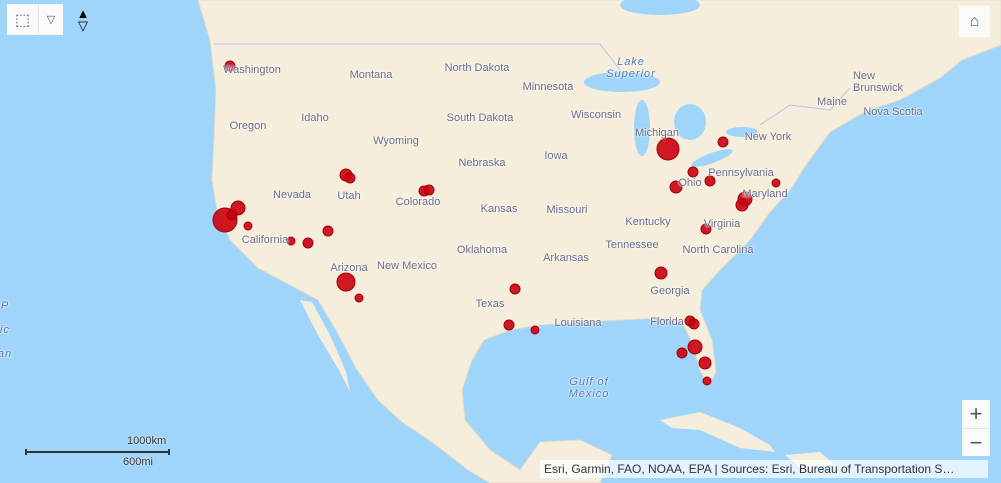  Describe the element at coordinates (147, 441) in the screenshot. I see `scale-km: 1000km` at that location.